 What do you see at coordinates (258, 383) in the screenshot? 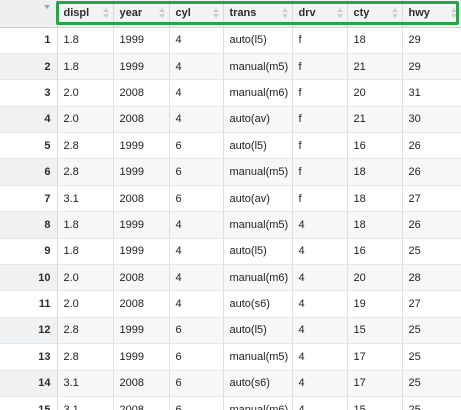
I see `cell-trans: auto(s6)` at bounding box center [258, 383].